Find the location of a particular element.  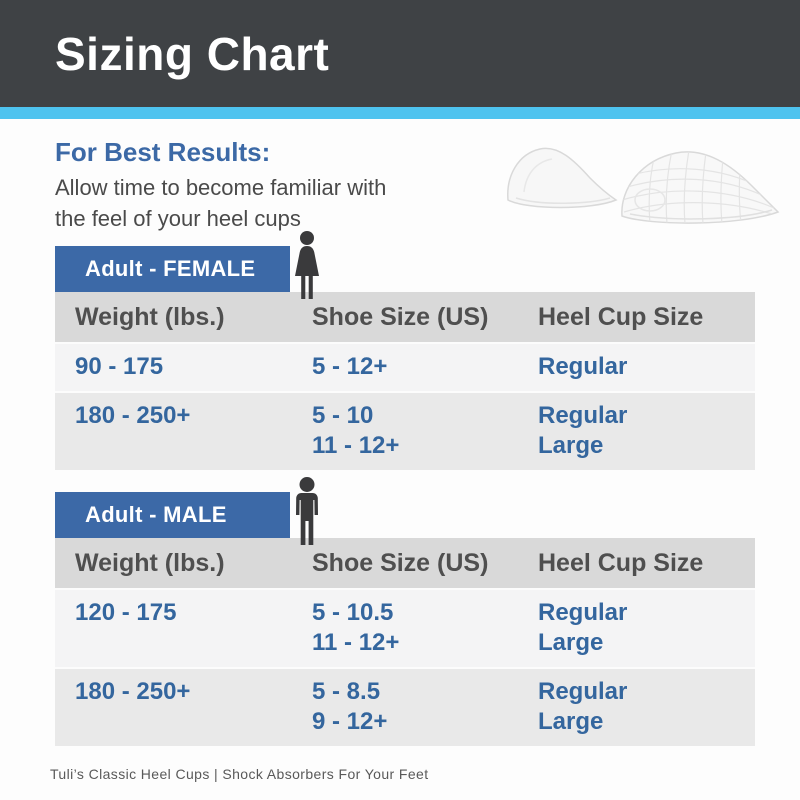

cell-heel-cup-size: Regular is located at coordinates (636, 367).